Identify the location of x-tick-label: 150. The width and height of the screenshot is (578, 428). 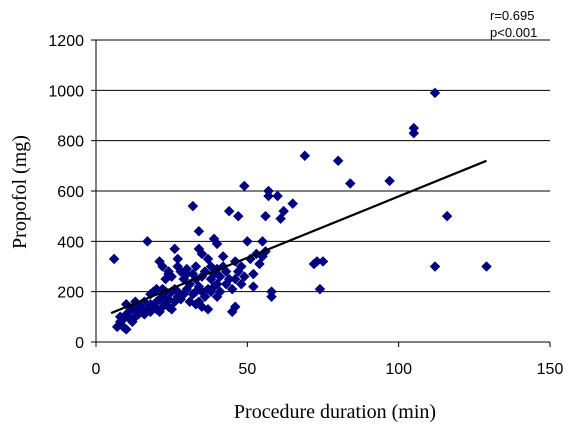
(550, 369).